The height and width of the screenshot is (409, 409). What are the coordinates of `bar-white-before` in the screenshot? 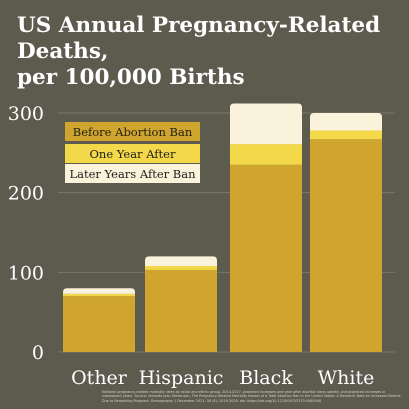 It's located at (346, 245).